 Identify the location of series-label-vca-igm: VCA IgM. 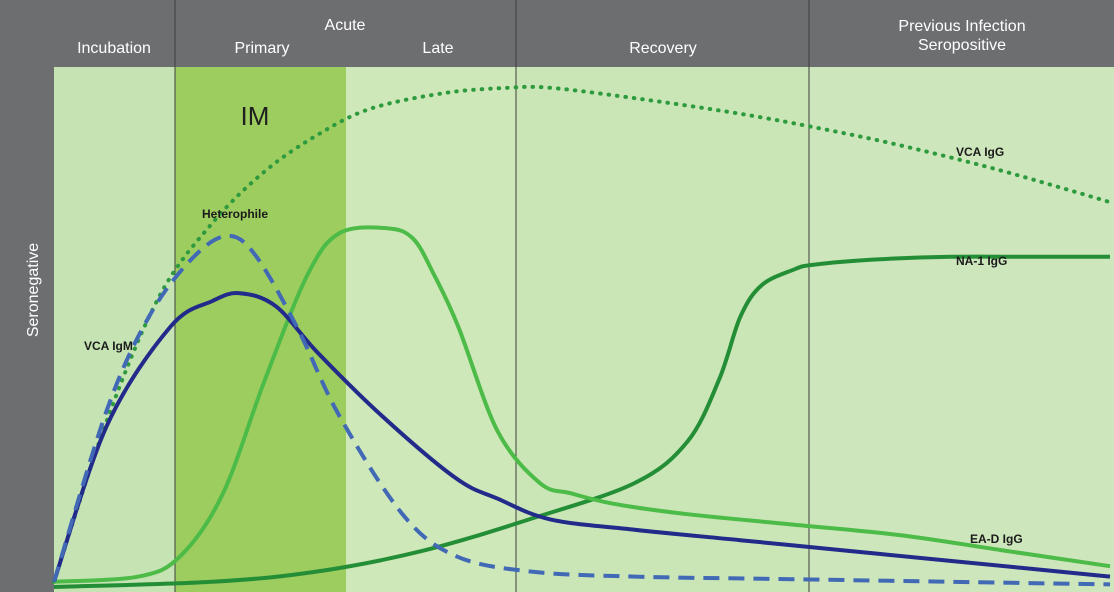
(108, 346).